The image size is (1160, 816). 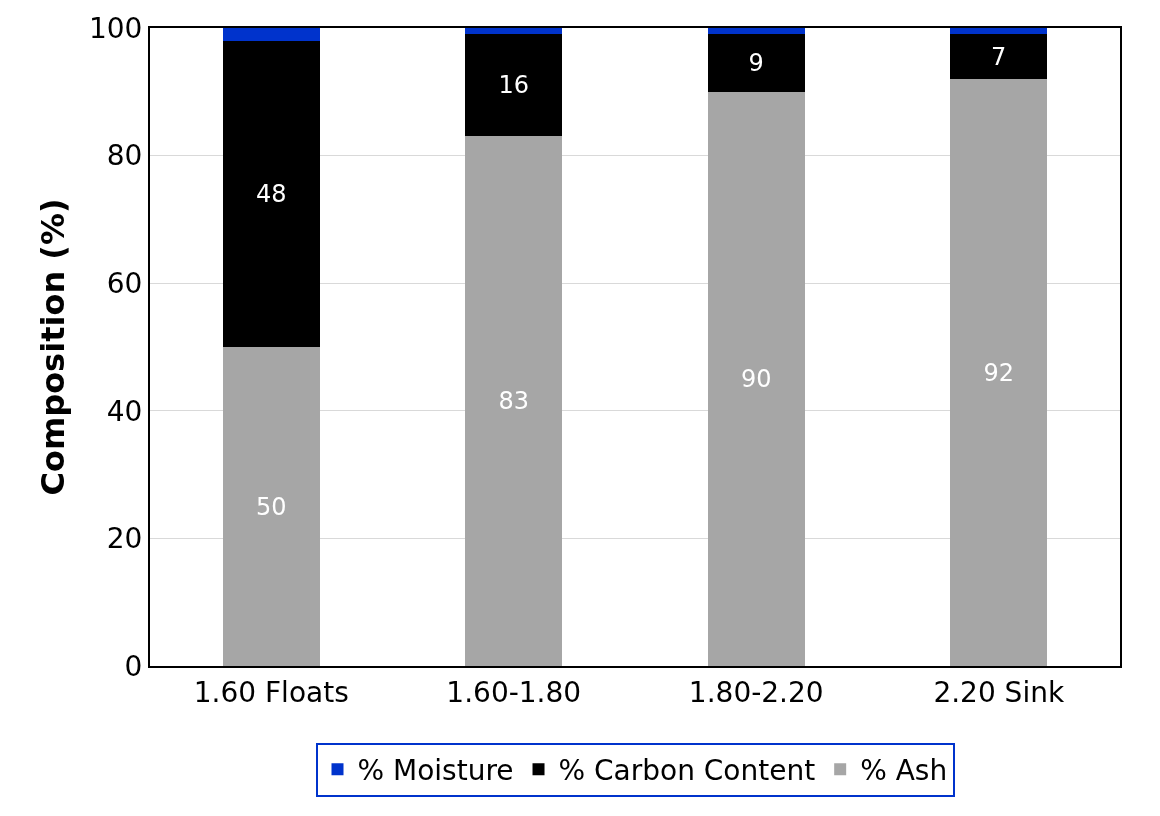 I want to click on data-label: 83, so click(x=514, y=401).